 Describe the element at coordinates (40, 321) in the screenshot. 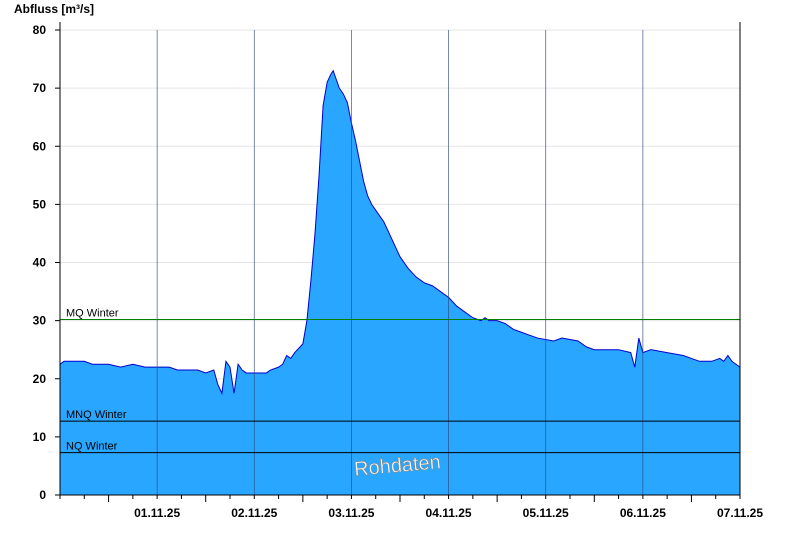

I see `y-tick-label-30: 30` at that location.